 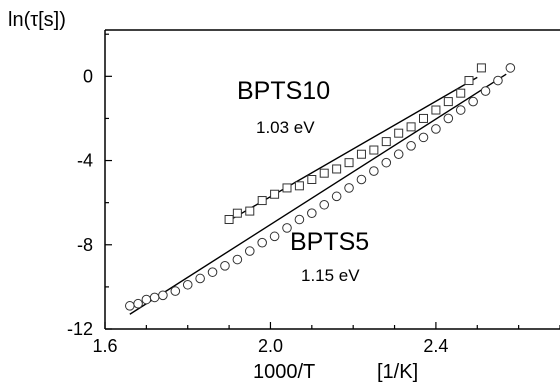 I want to click on y-axis-label: ln(τ[s]), so click(x=37, y=20).